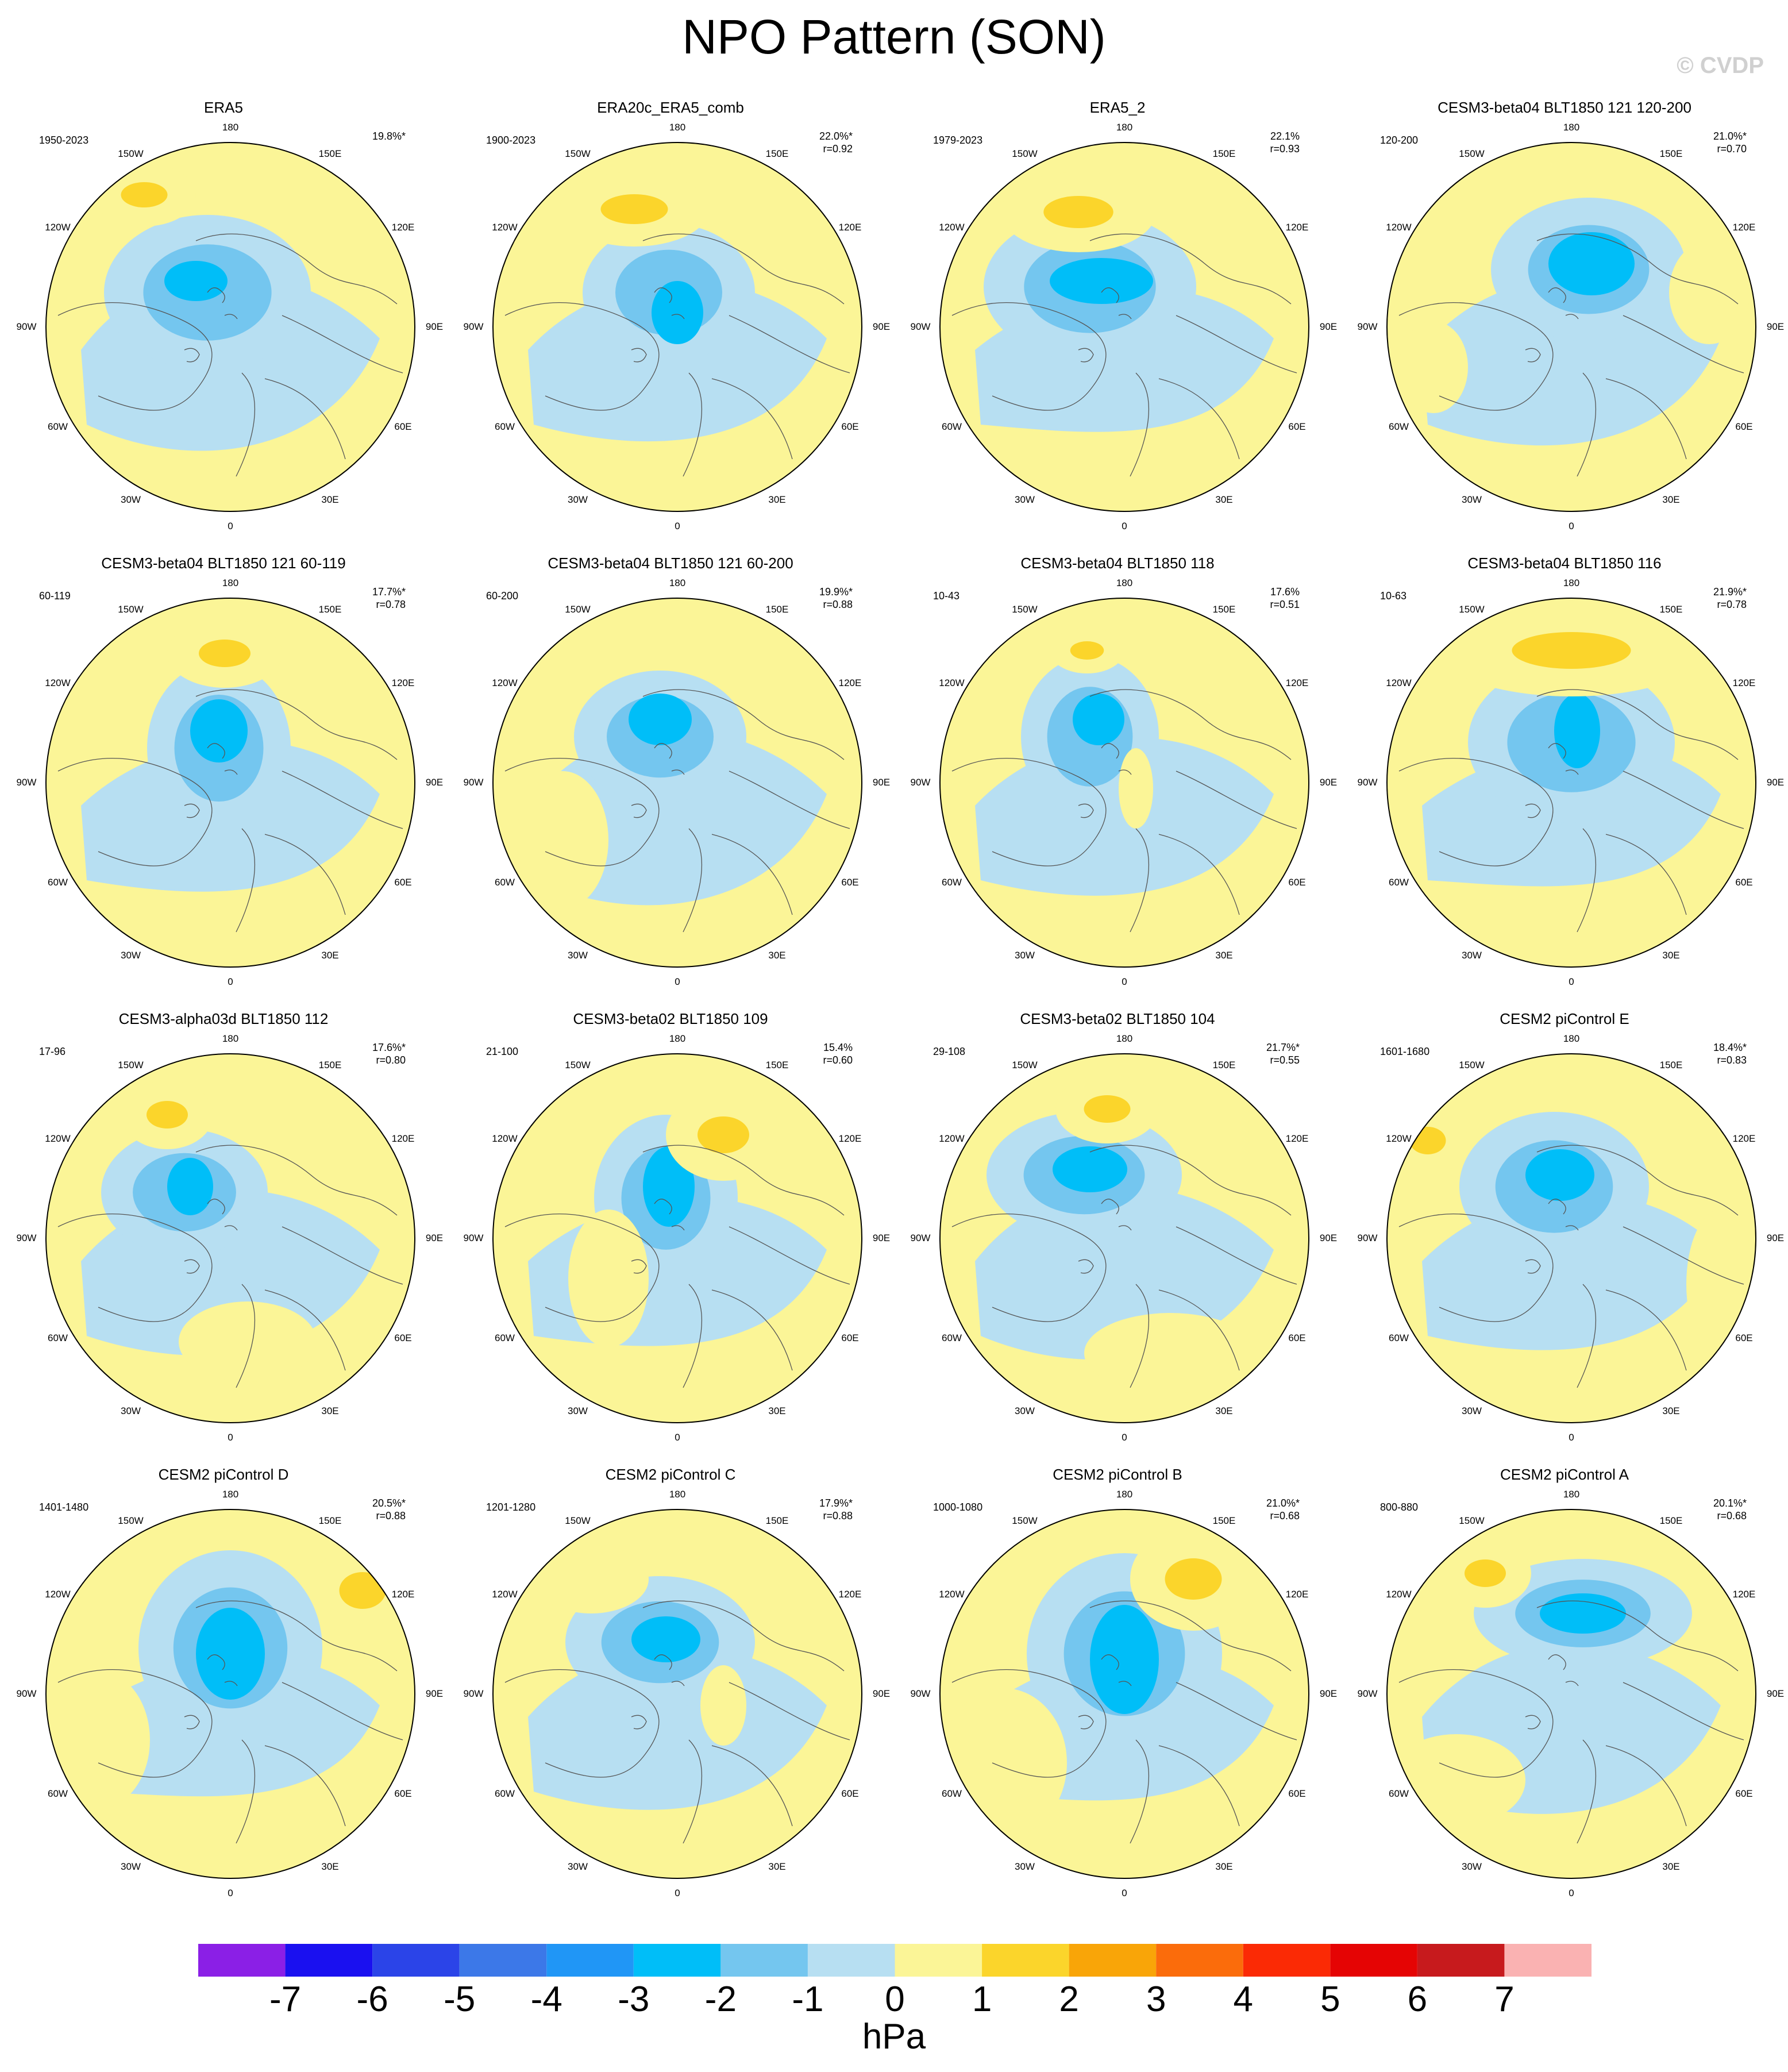 The width and height of the screenshot is (1788, 2072). What do you see at coordinates (1399, 140) in the screenshot?
I see `panel-period: 120-200` at bounding box center [1399, 140].